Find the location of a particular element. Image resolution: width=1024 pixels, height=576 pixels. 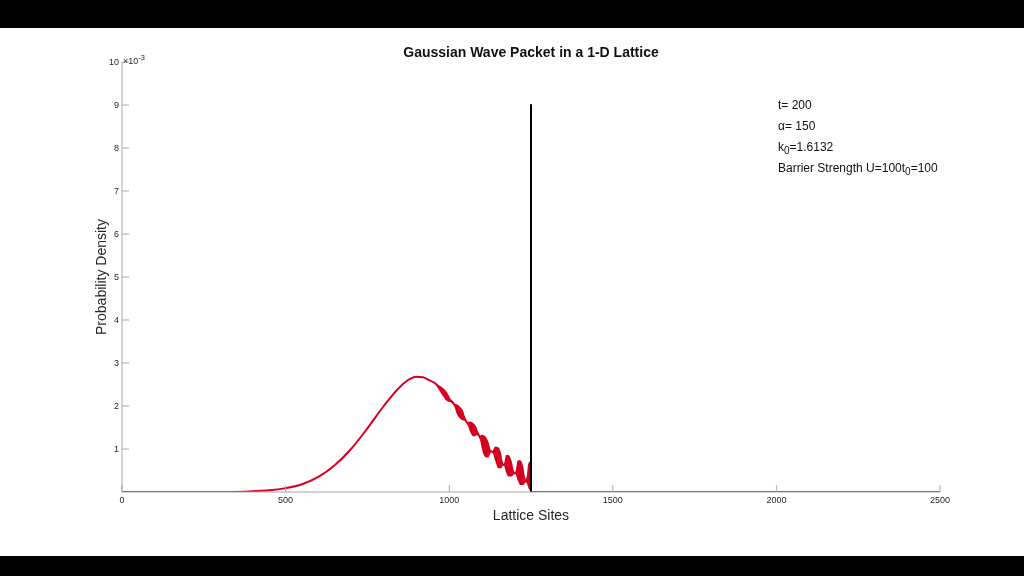

y-tick-label: 2 is located at coordinates (116, 406).